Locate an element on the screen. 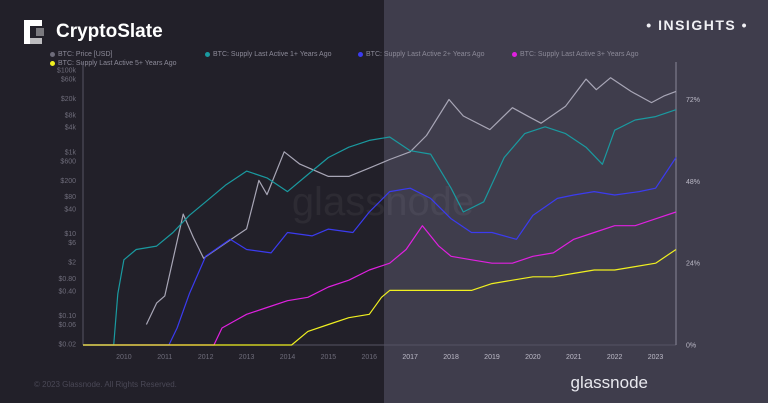  cryptoslate-logo: CryptoSlate is located at coordinates (93, 32).